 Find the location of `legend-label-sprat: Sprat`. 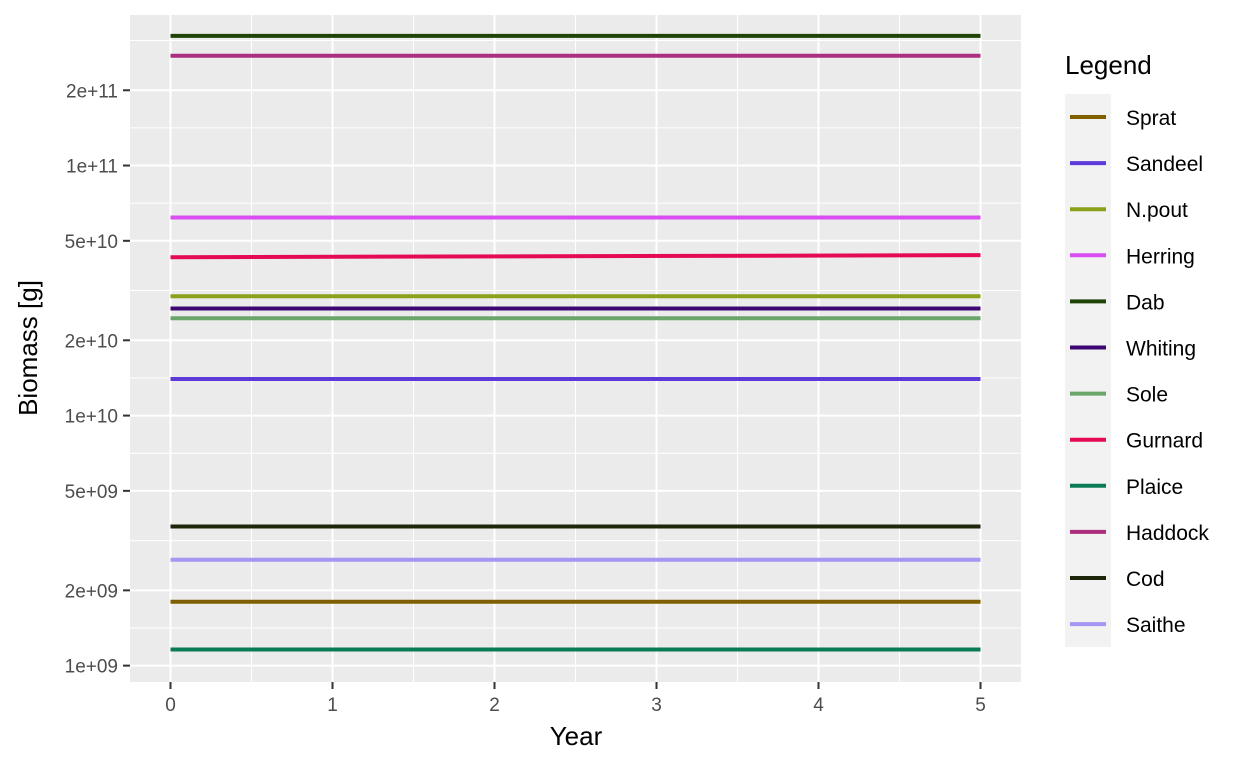

legend-label-sprat: Sprat is located at coordinates (1151, 118).